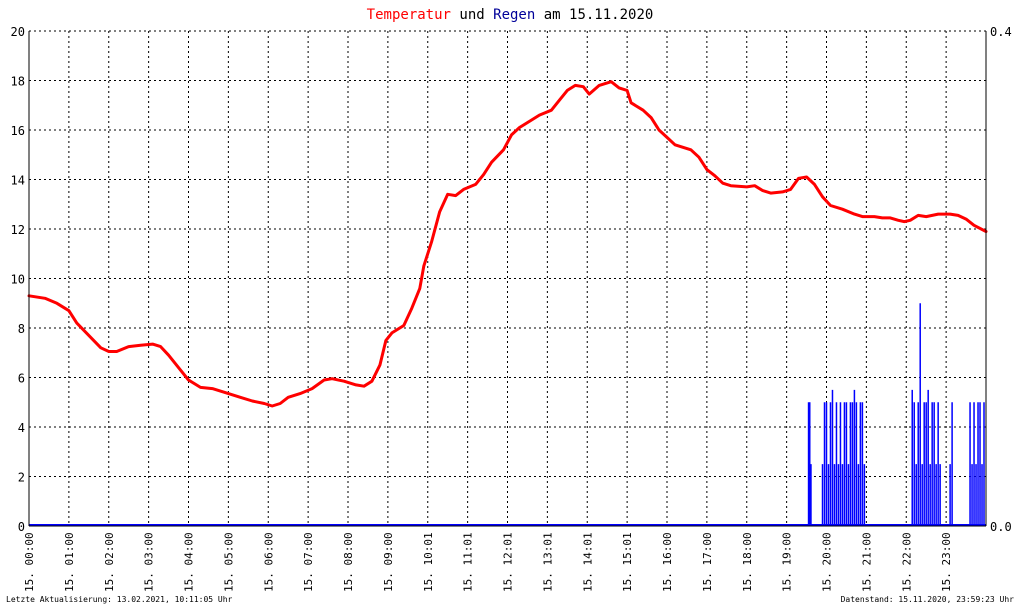 The image size is (1020, 610). Describe the element at coordinates (29, 562) in the screenshot. I see `x-tick-label: 15. 00:00` at that location.